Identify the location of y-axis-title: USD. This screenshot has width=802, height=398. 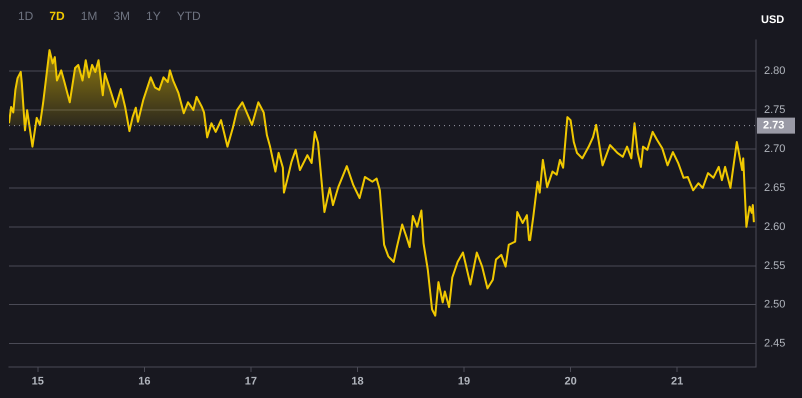
(772, 20).